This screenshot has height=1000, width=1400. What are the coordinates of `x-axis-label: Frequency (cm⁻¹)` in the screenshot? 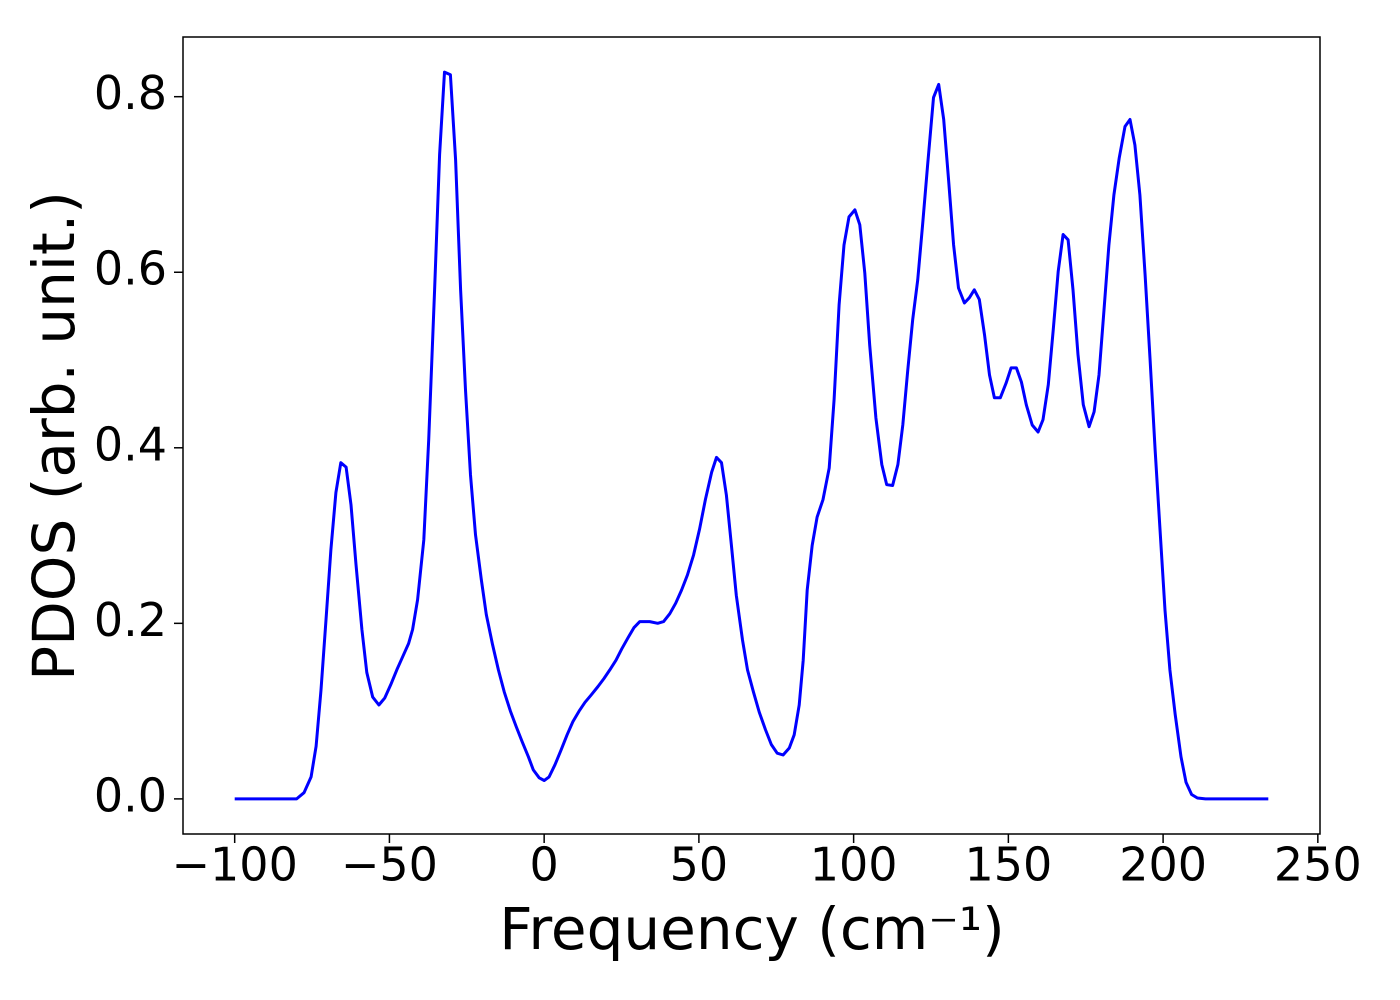 It's located at (752, 929).